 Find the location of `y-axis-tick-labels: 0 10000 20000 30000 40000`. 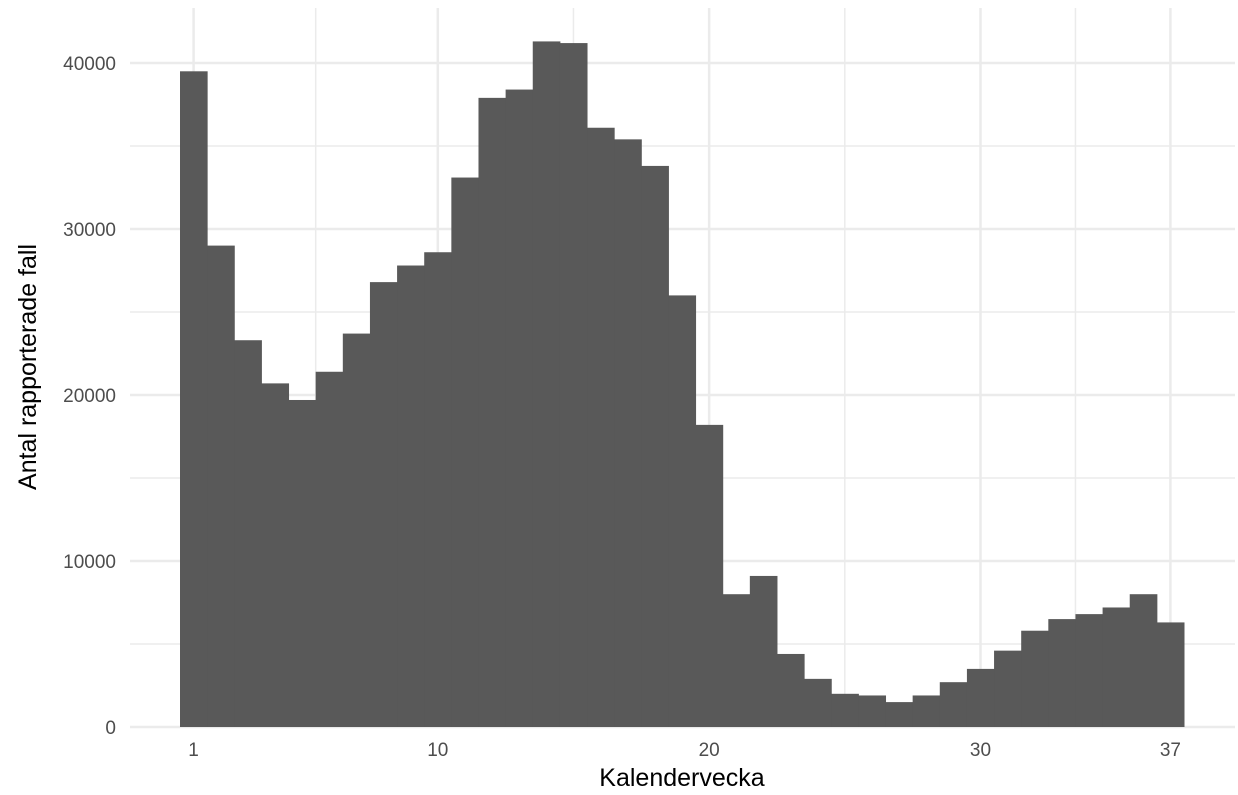

y-axis-tick-labels: 0 10000 20000 30000 40000 is located at coordinates (89, 396).